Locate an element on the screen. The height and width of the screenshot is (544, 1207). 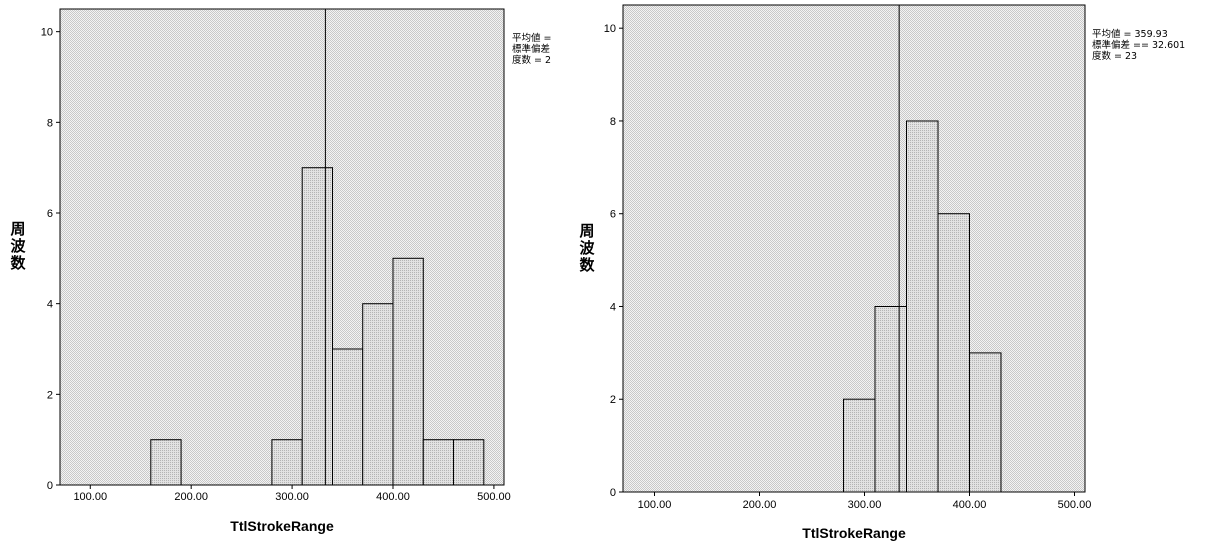
stats-line-1-2: 度数 = 2 is located at coordinates (531, 60).